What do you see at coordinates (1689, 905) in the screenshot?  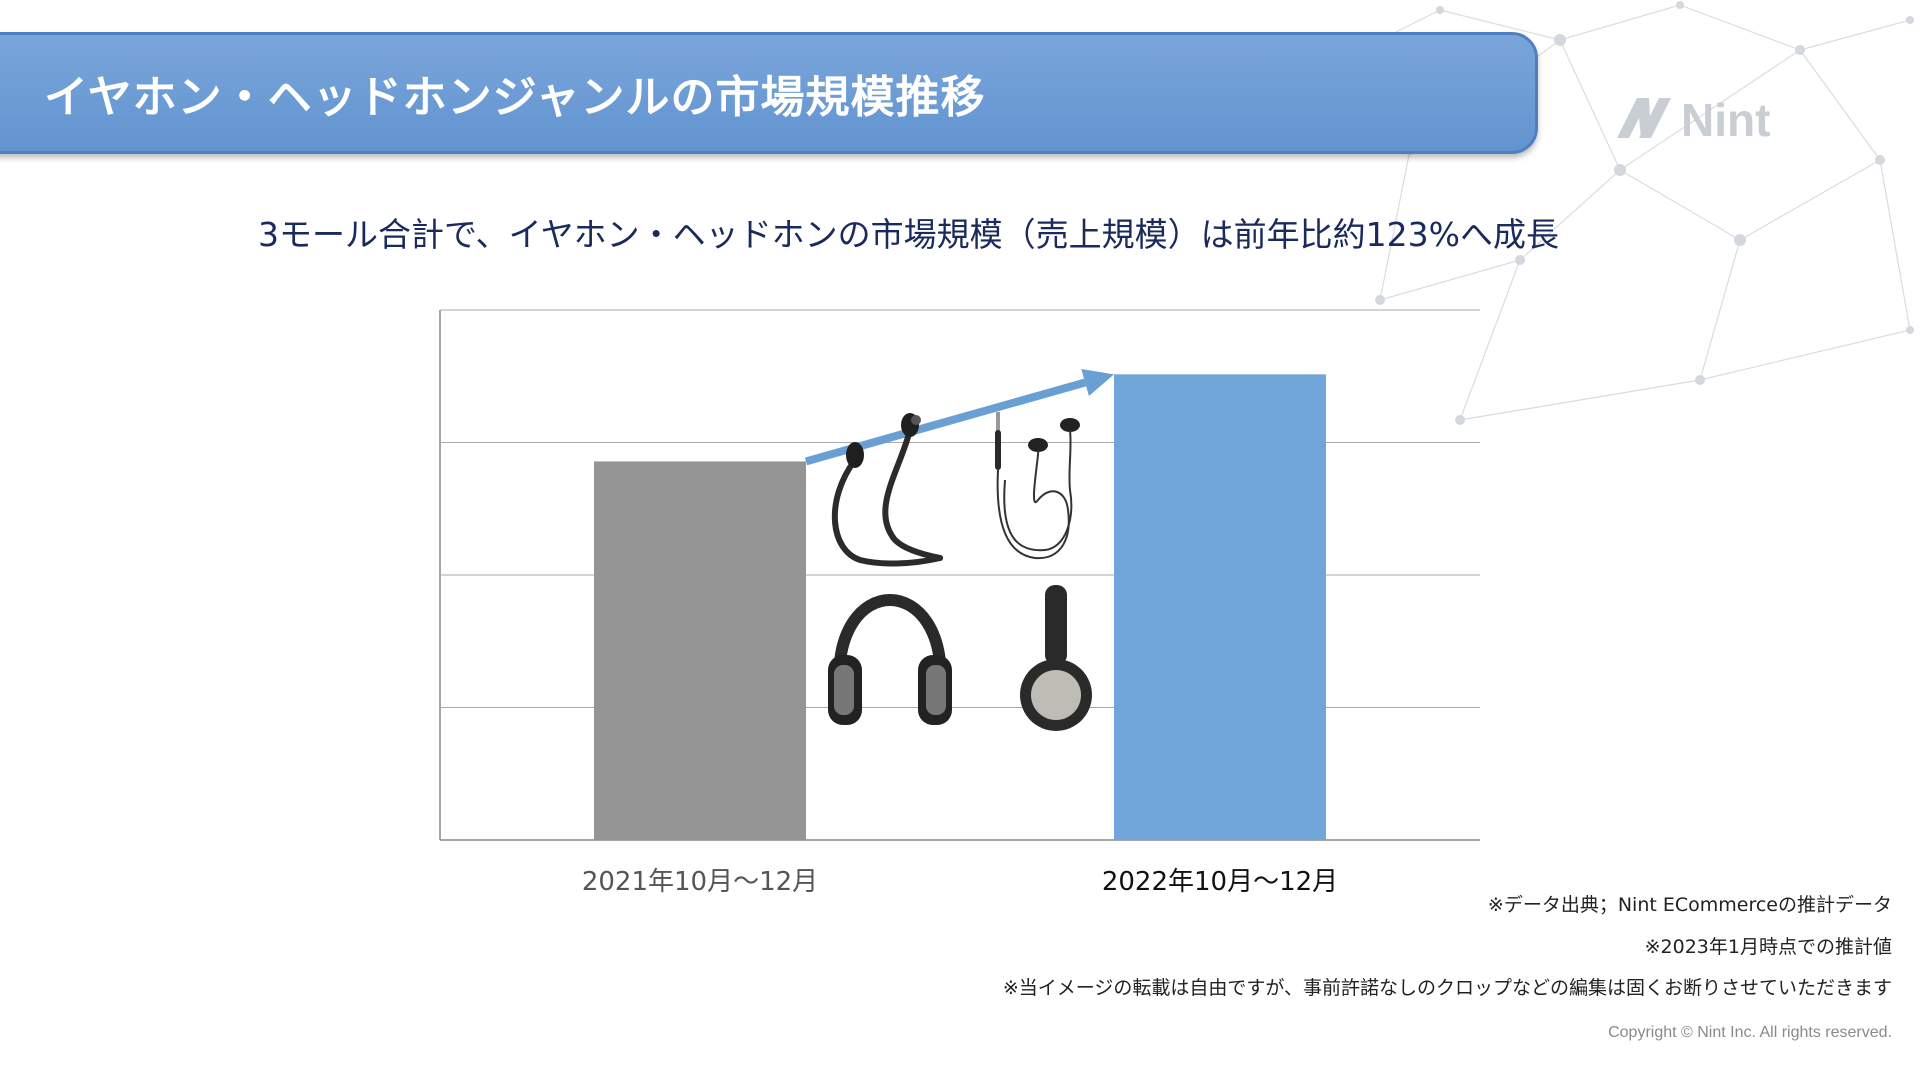 I see `data-source-note: ※データ出典；Nint ECommerceの推計データ` at bounding box center [1689, 905].